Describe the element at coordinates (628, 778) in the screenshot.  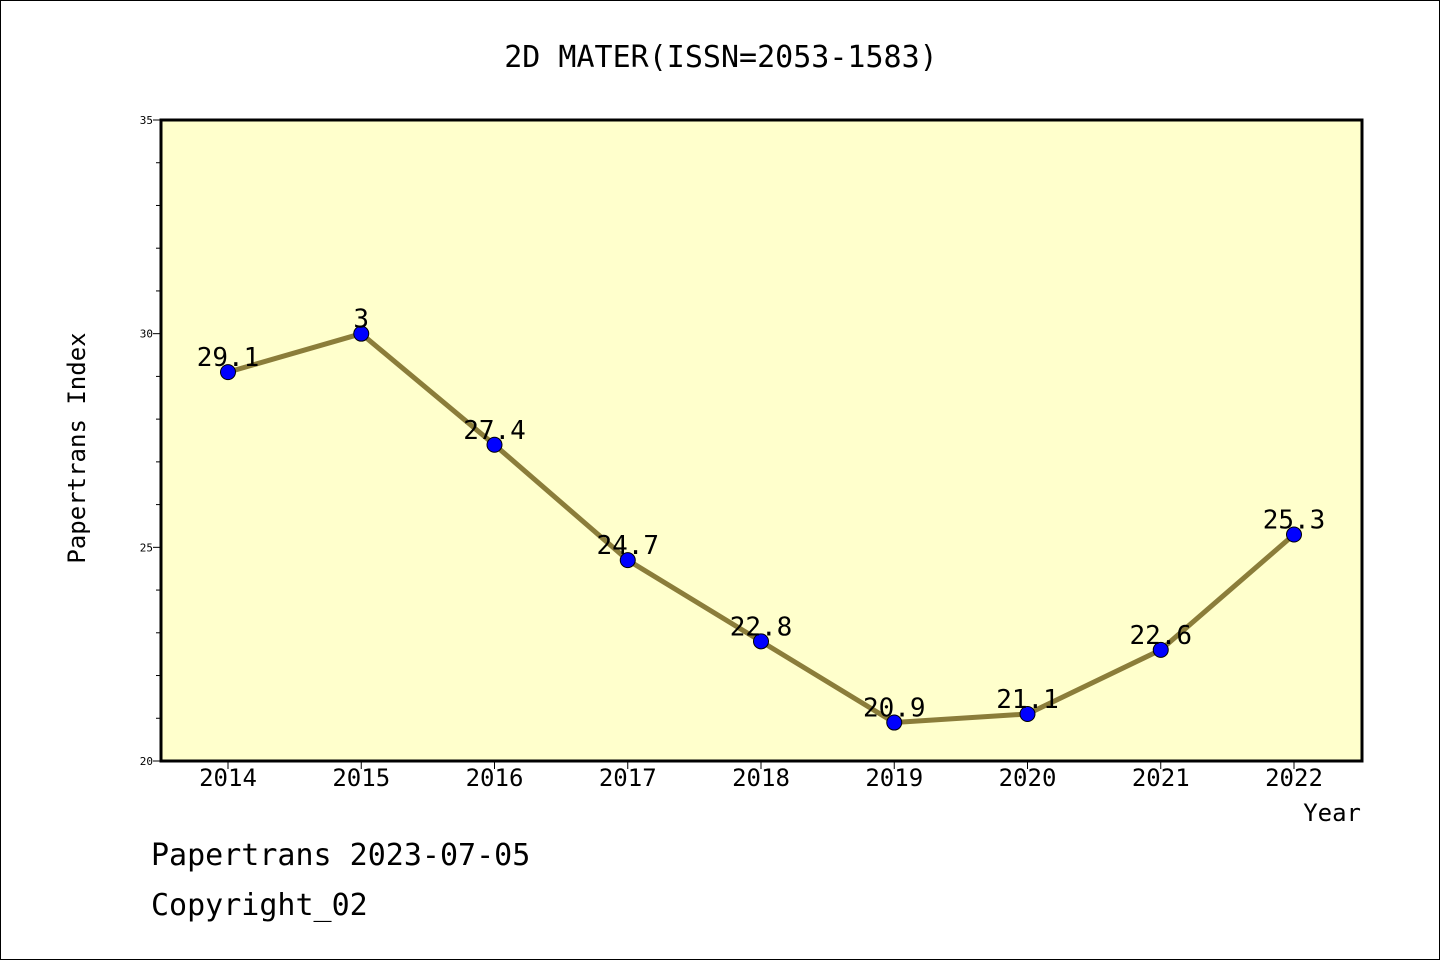
I see `x-tick-label: 2017` at that location.